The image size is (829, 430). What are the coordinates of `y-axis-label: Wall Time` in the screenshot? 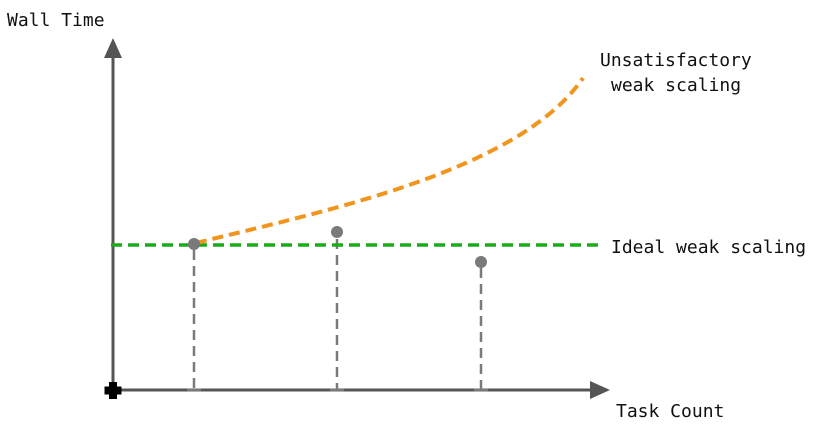 It's located at (56, 20).